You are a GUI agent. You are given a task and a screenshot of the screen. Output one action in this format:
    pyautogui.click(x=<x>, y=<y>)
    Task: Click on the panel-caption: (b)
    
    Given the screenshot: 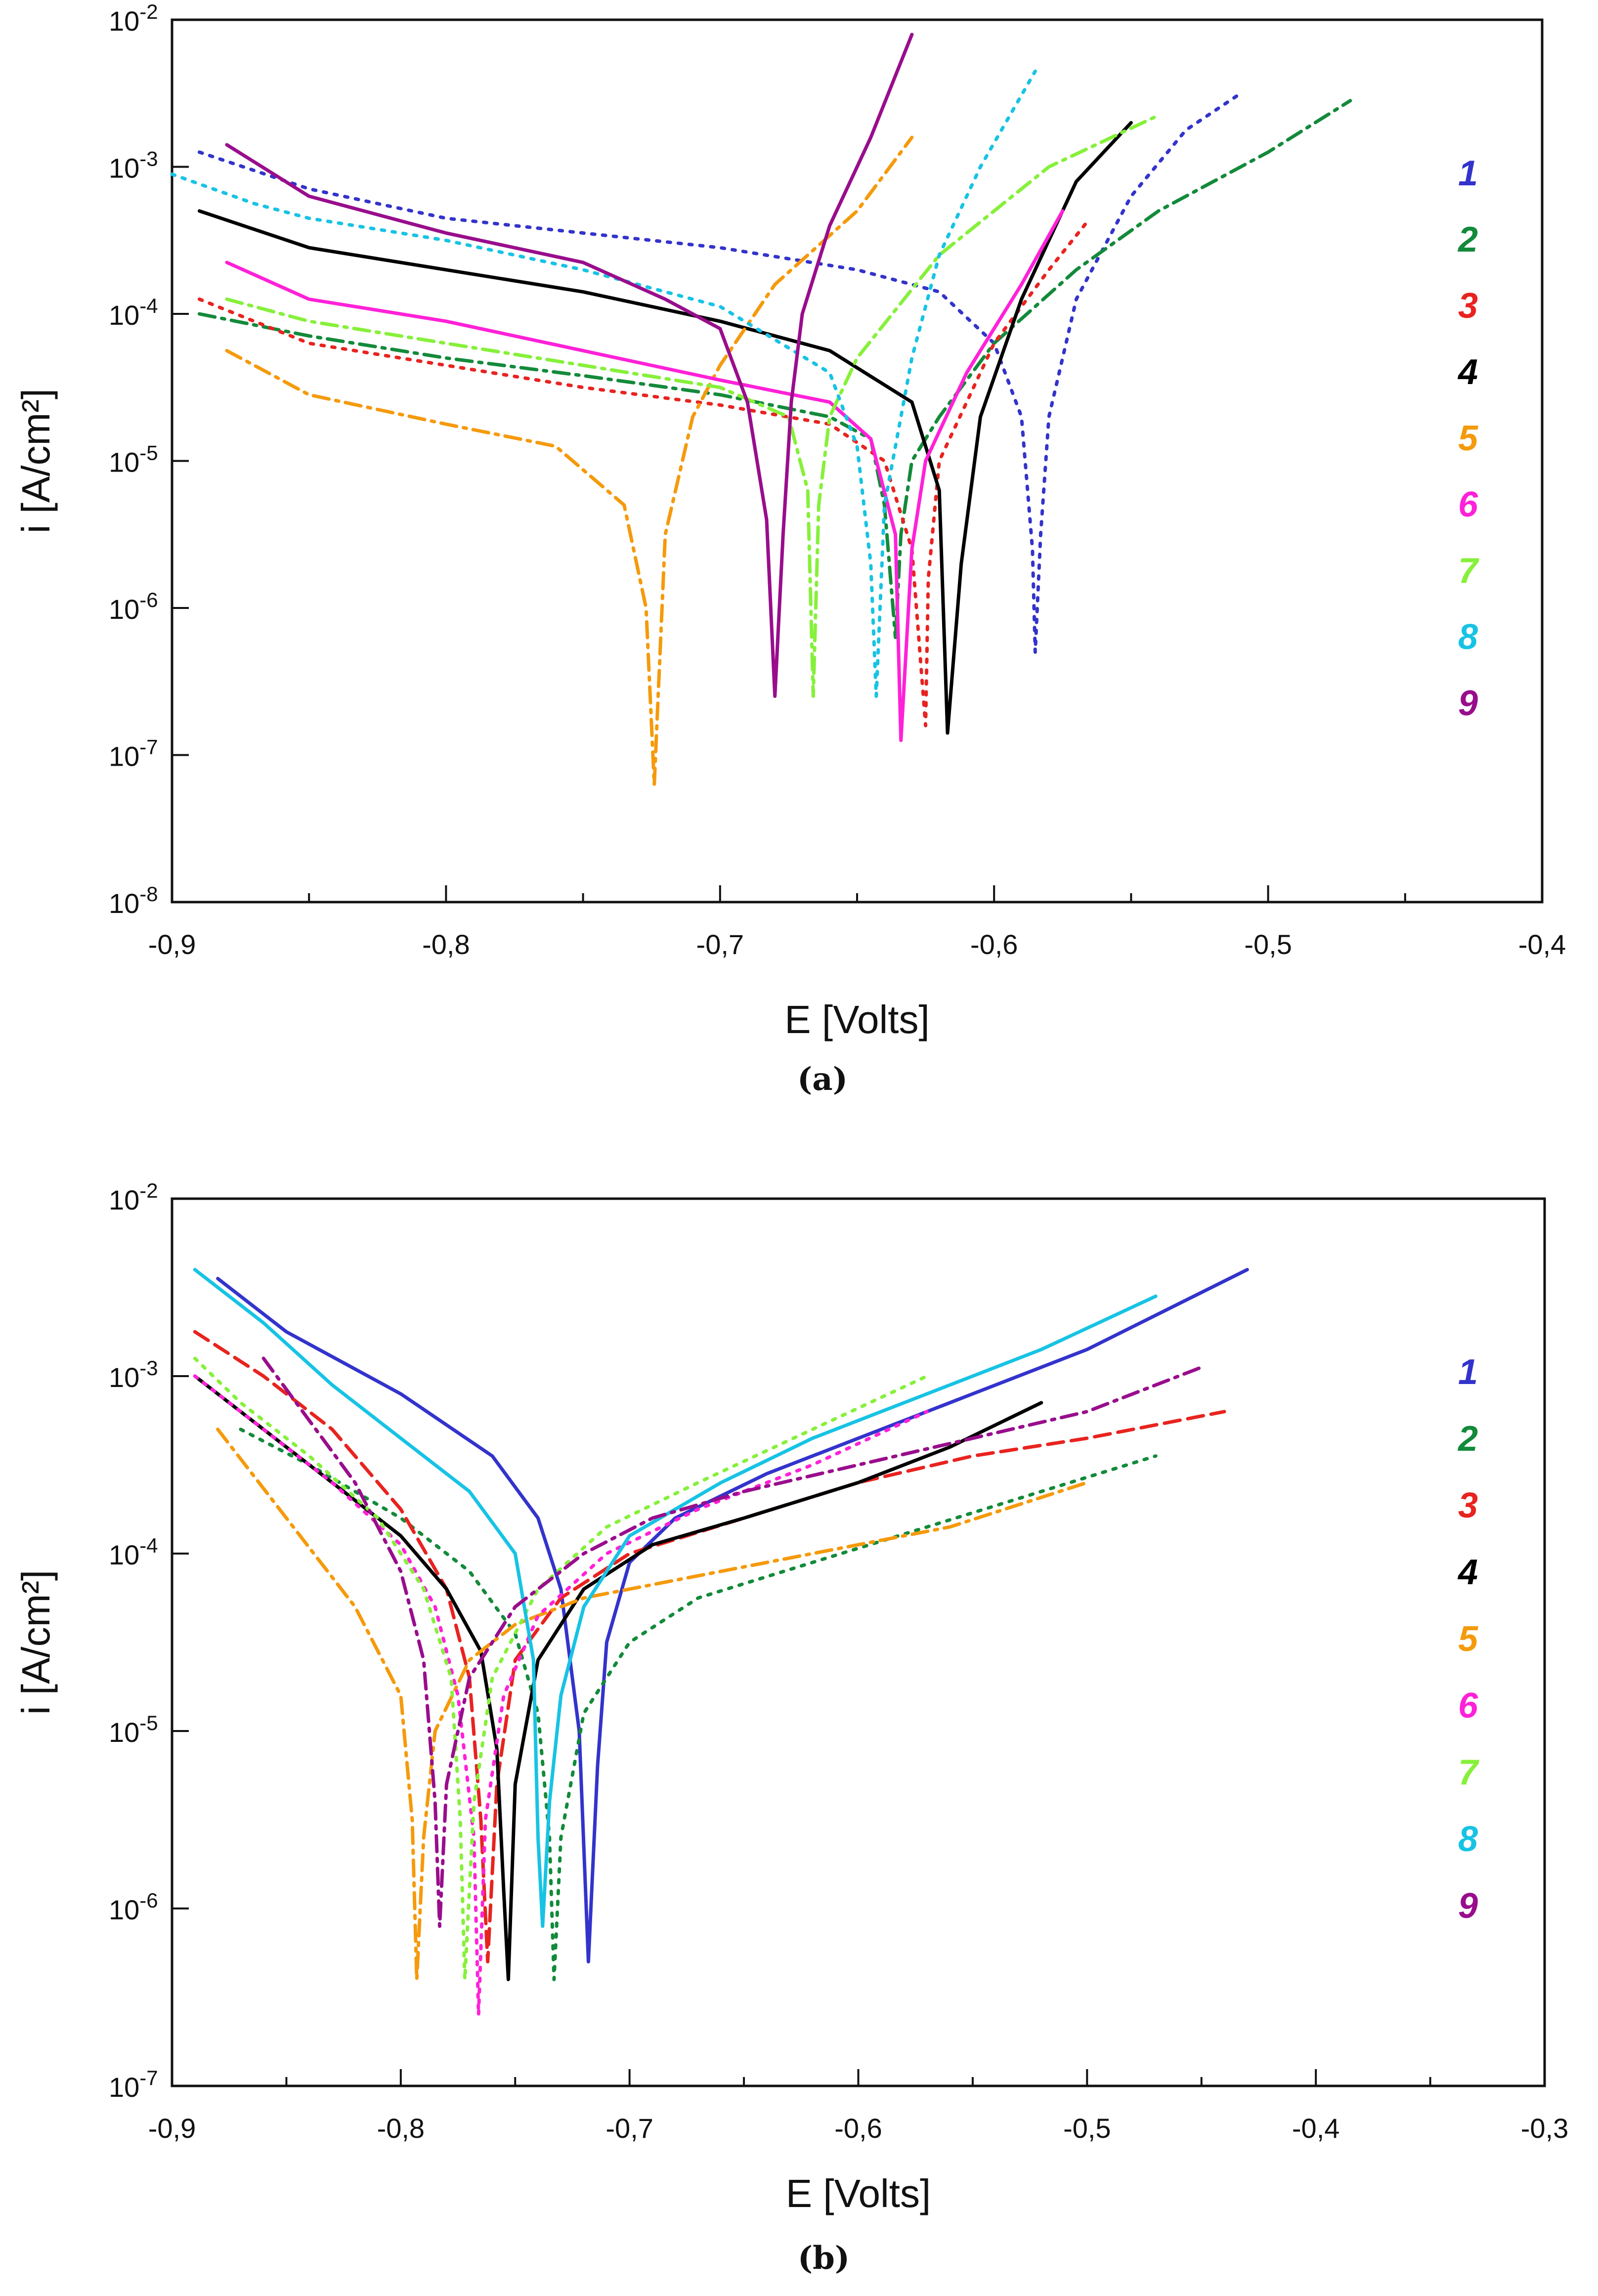 What is the action you would take?
    pyautogui.click(x=824, y=2258)
    